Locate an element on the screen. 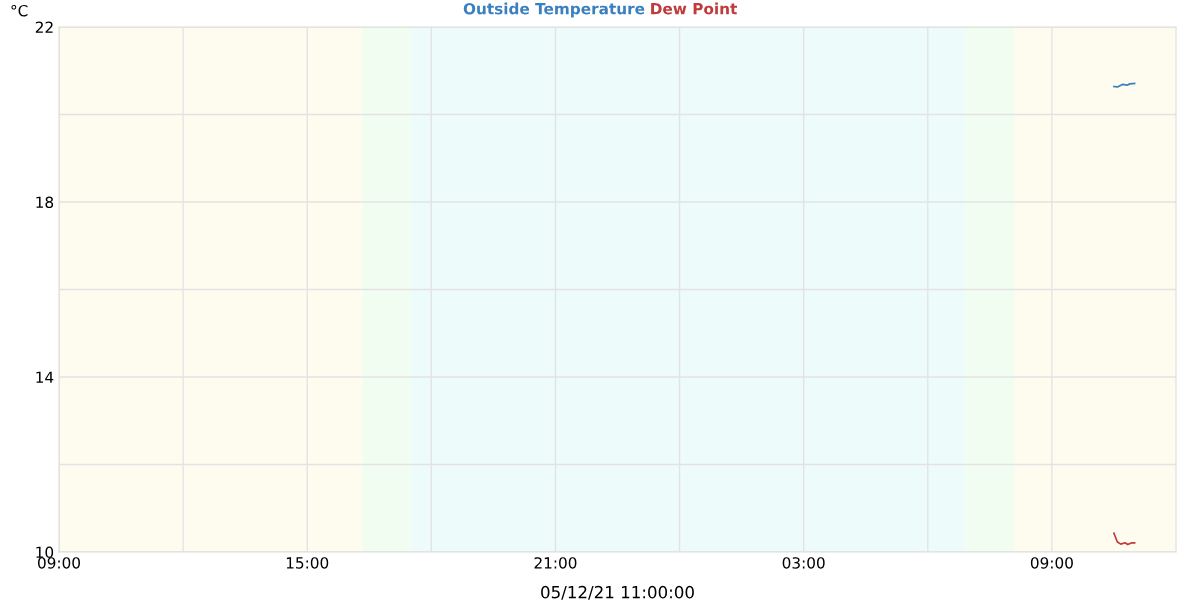 This screenshot has width=1200, height=600. x-tick-label: 03:00 is located at coordinates (803, 563).